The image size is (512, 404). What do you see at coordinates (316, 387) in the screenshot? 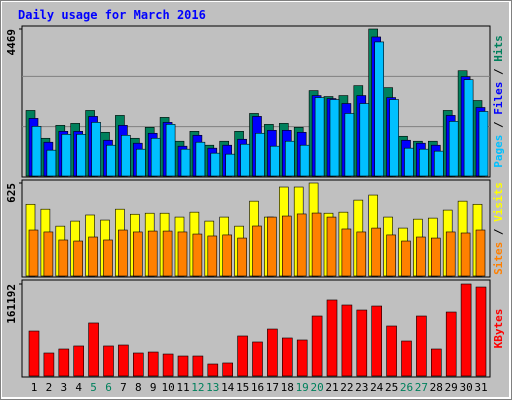
I see `x-tick-label: 20` at bounding box center [316, 387].